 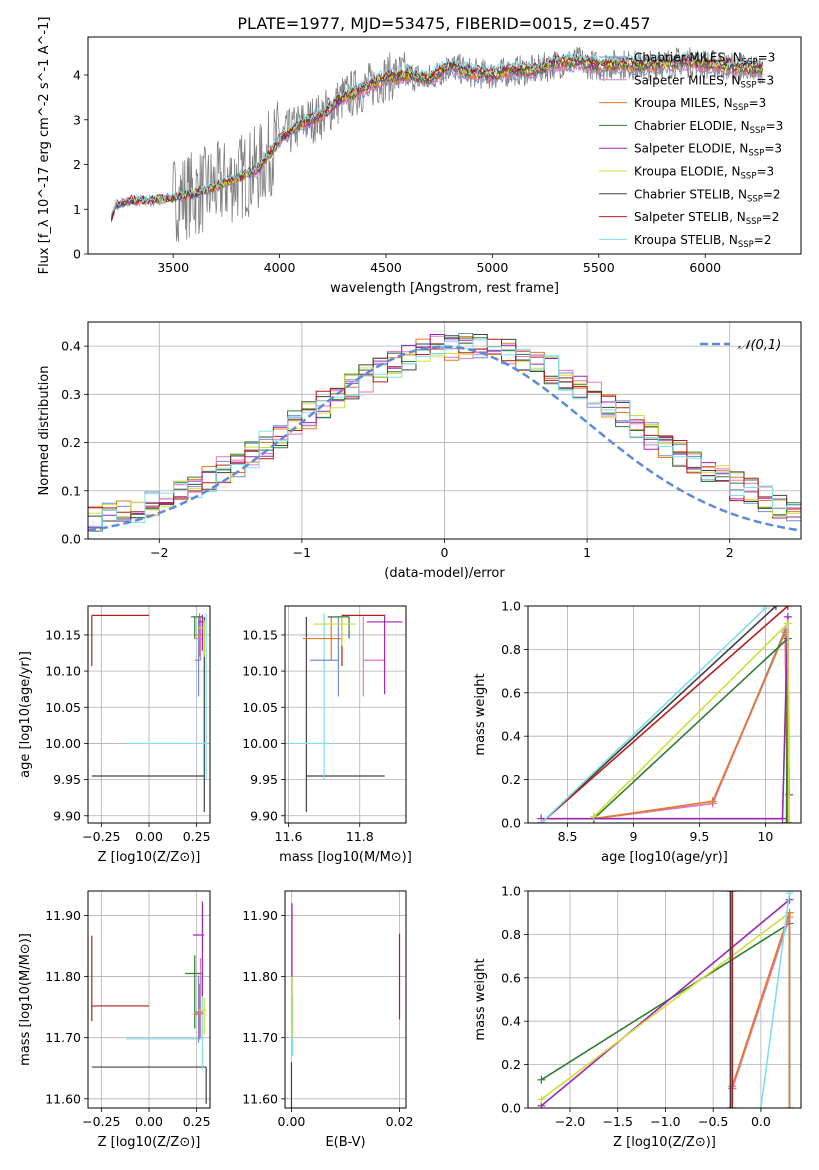 What do you see at coordinates (707, 195) in the screenshot?
I see `legend-label: Chabrier STELIB, NSSP=2` at bounding box center [707, 195].